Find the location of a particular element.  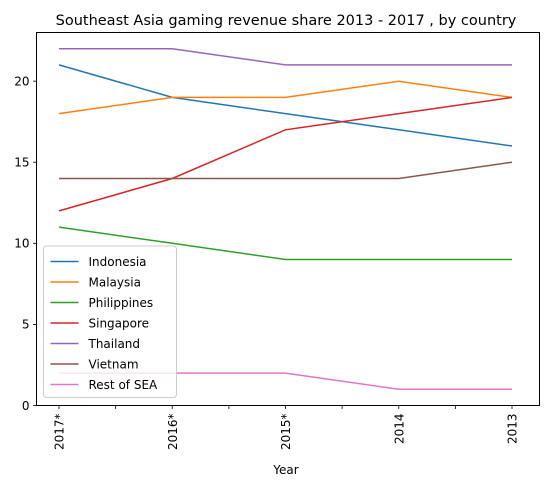

y-tick-label: 20 is located at coordinates (21, 81).